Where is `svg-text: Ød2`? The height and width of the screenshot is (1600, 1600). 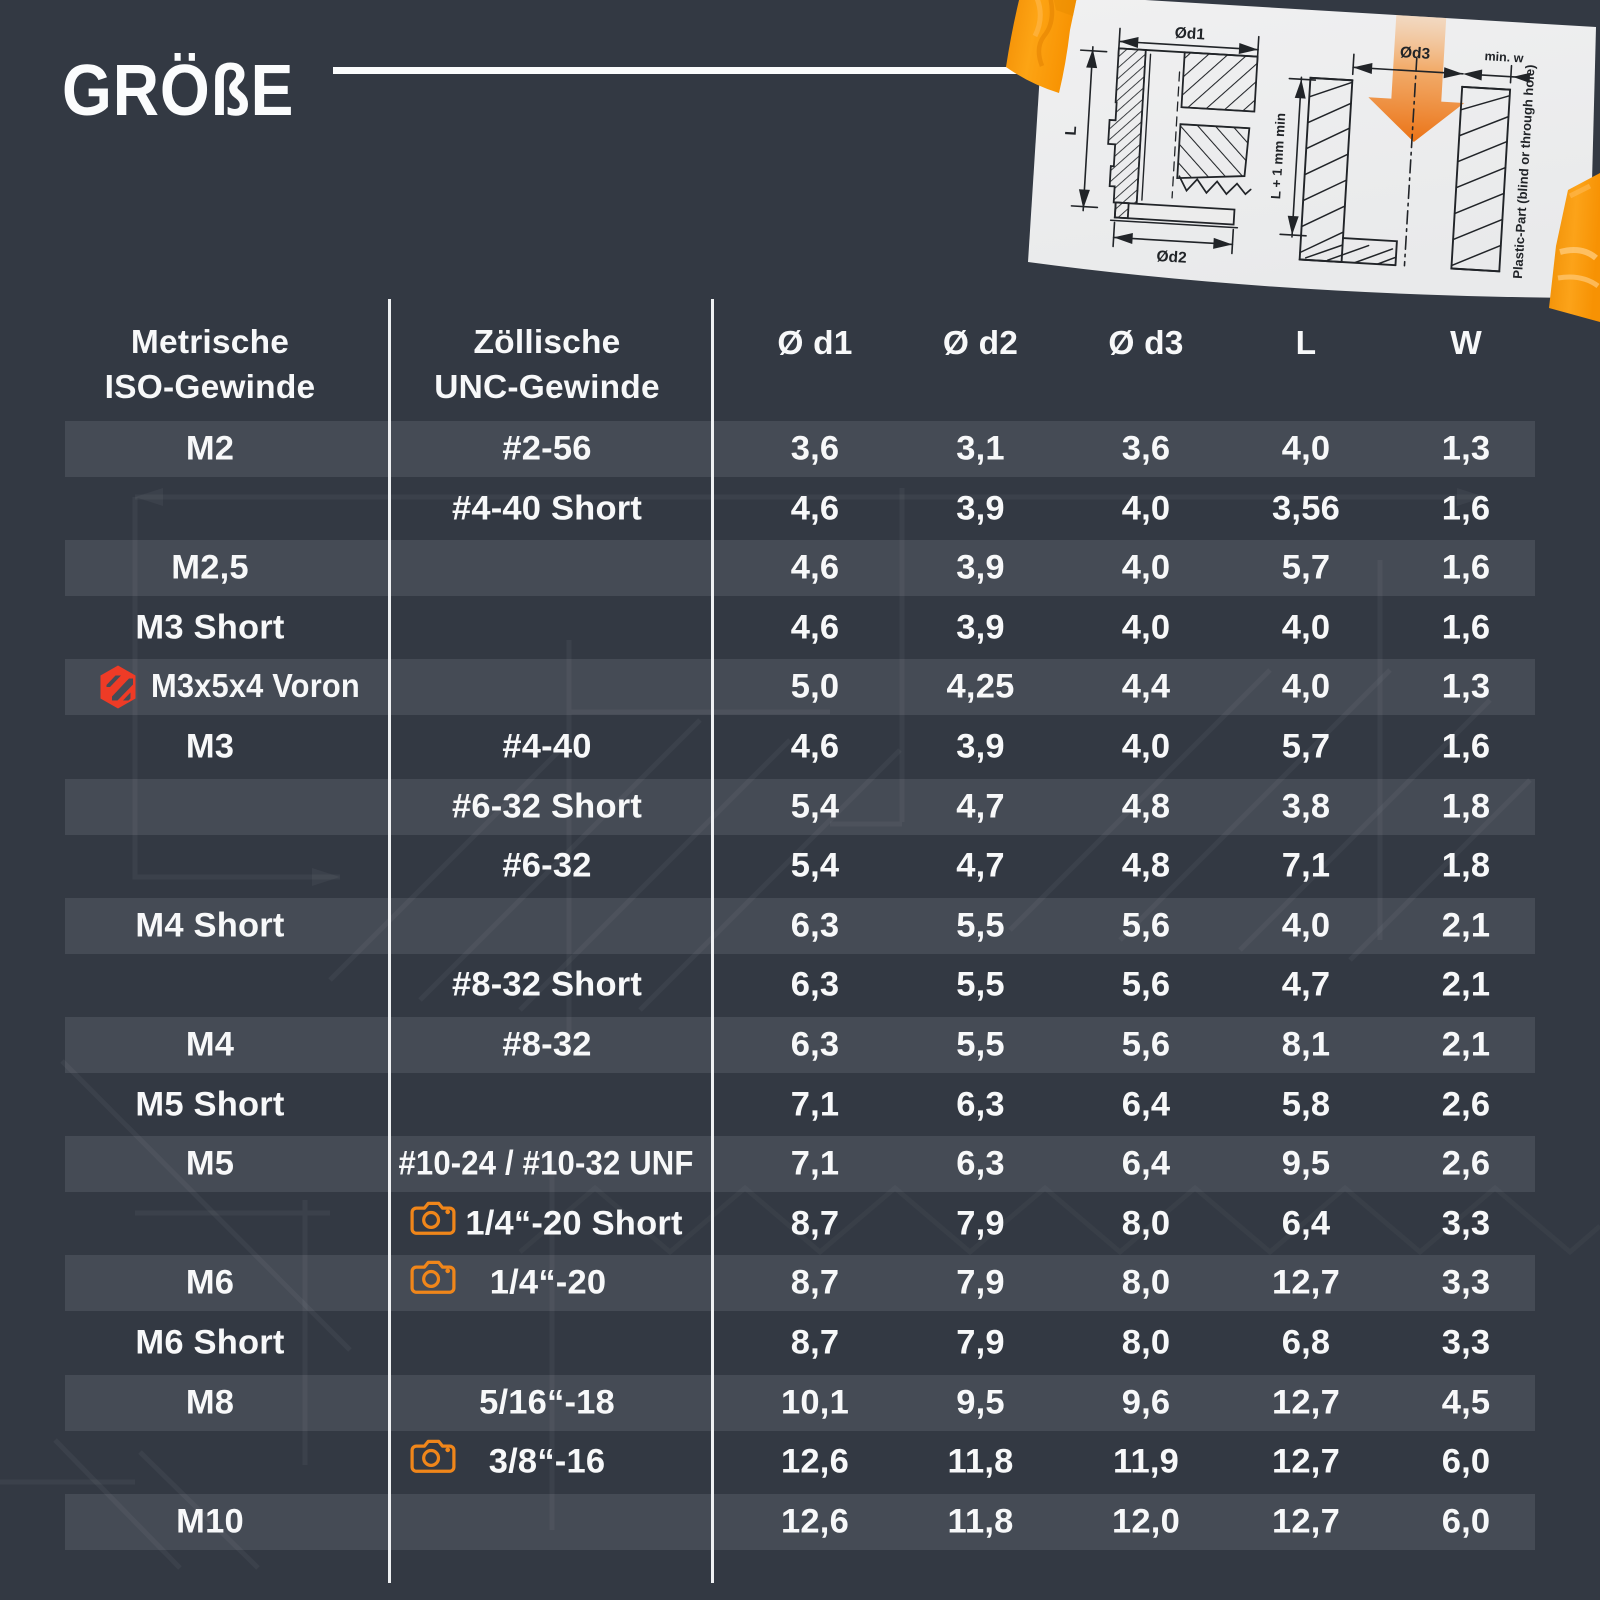
svg-text: Ød2 is located at coordinates (1171, 257).